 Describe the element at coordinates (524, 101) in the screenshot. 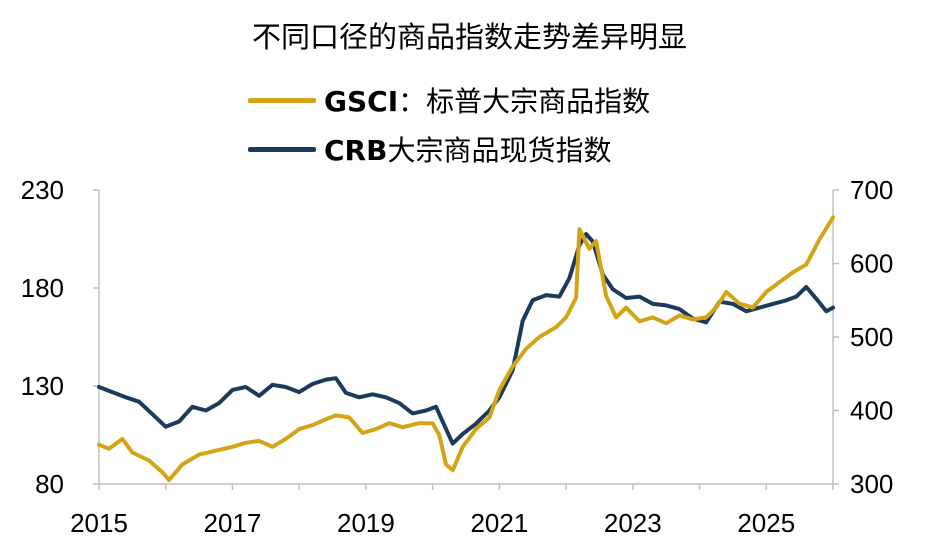

I see `legend-label-gsci-rest: ：标普大宗商品指数` at that location.